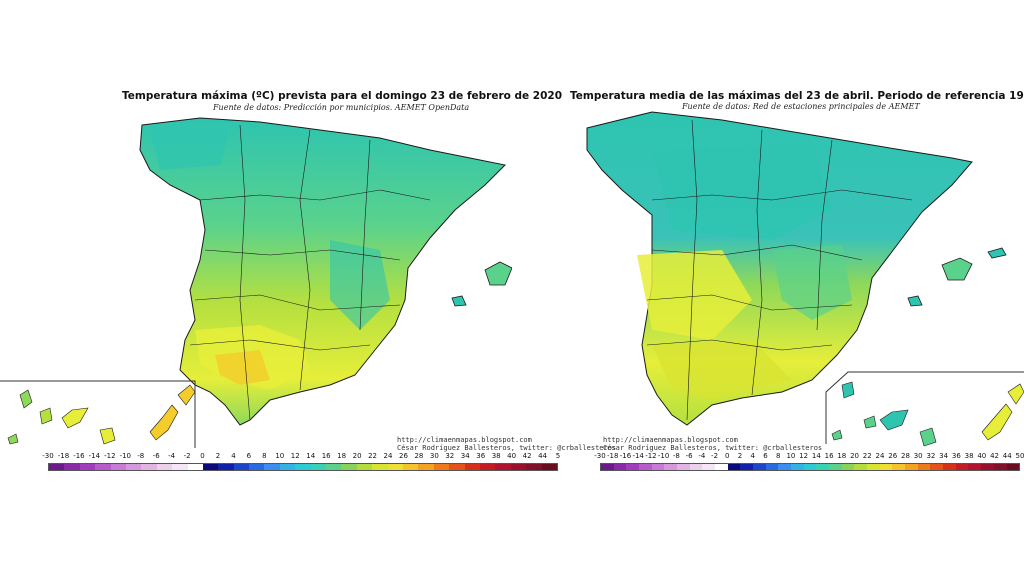 This screenshot has height=576, width=1024. Describe the element at coordinates (558, 456) in the screenshot. I see `scale-tick-label: 5` at that location.